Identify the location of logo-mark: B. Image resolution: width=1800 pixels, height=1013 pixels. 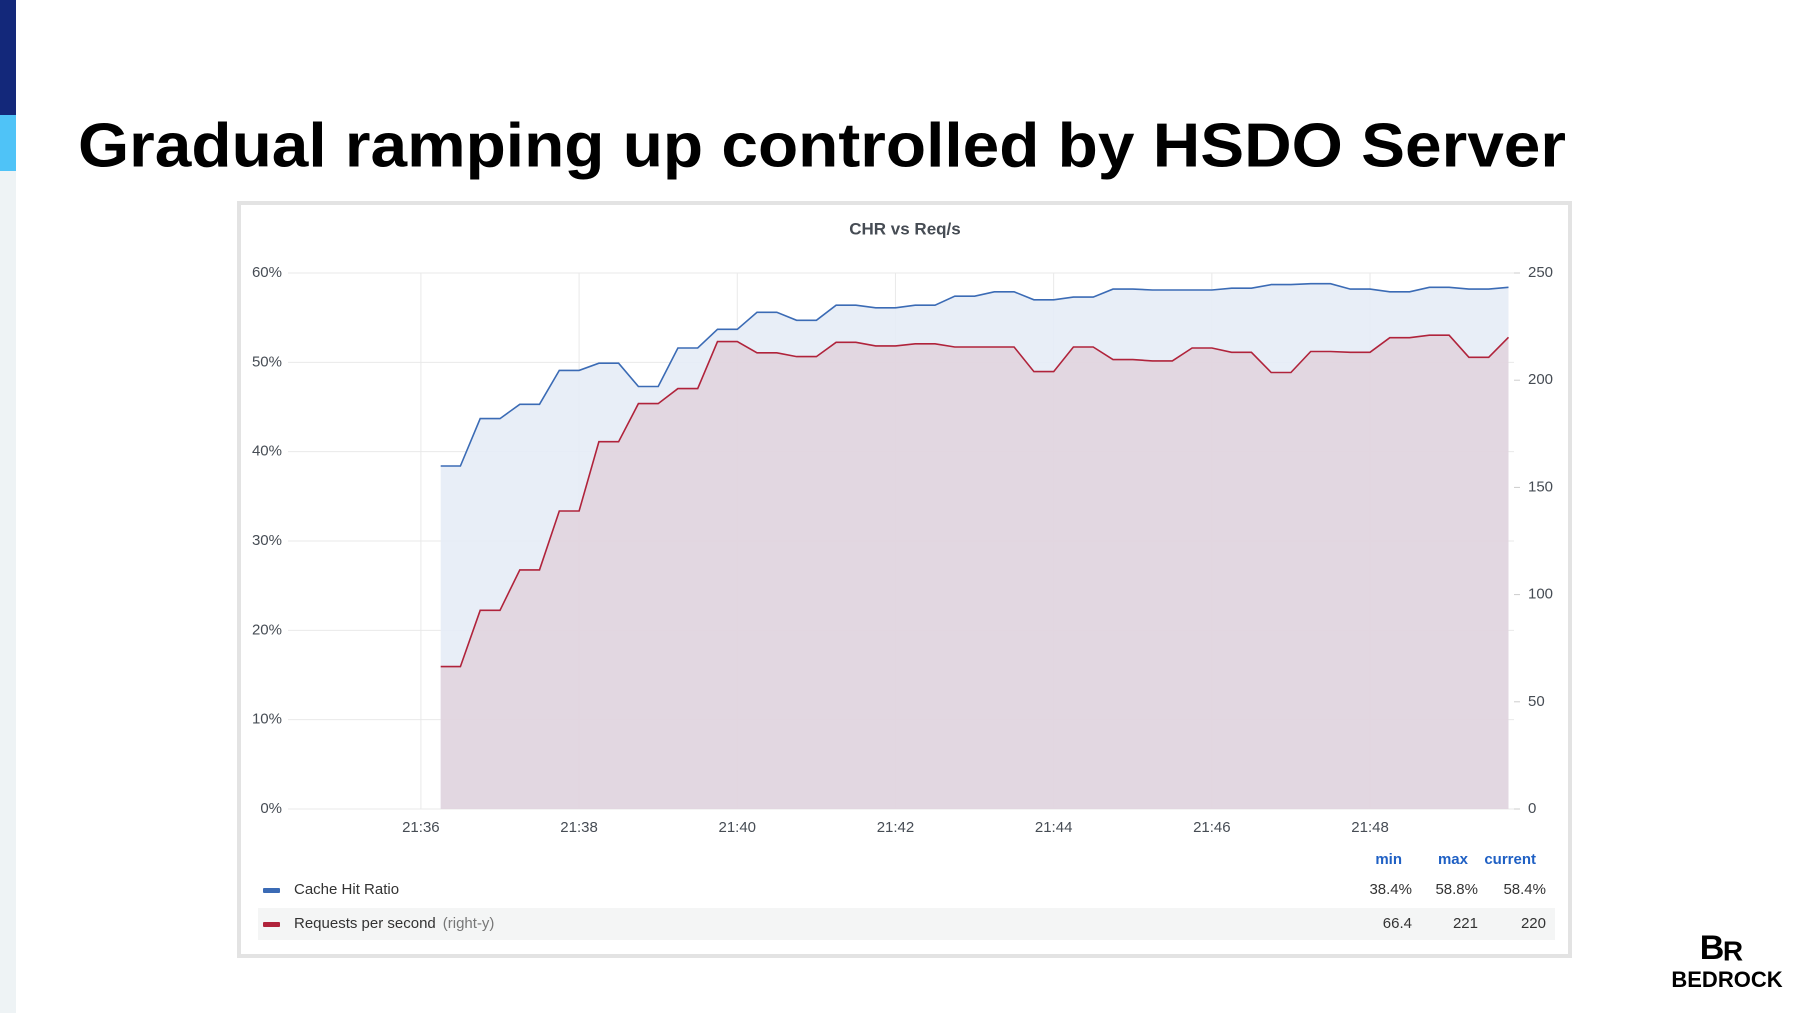
(1712, 948).